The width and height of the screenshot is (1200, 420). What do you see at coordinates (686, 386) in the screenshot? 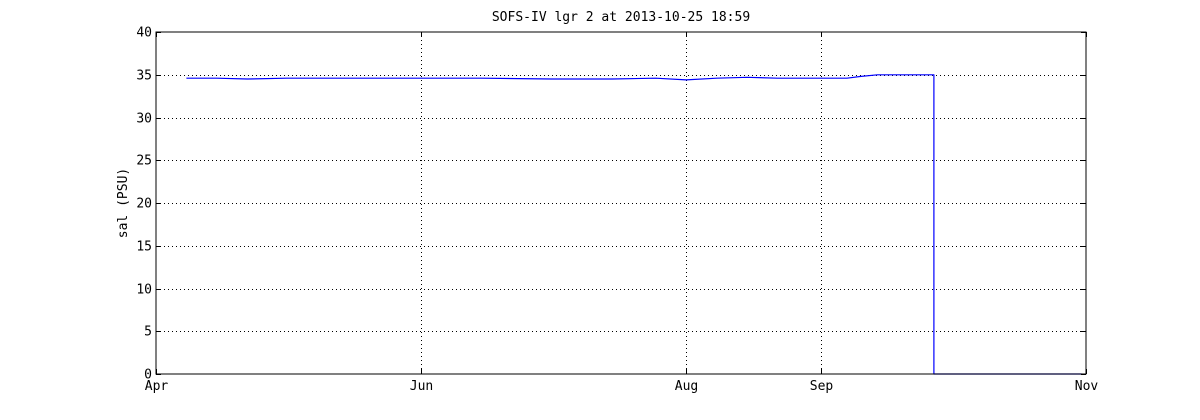
I see `x-tick-label: Aug` at bounding box center [686, 386].